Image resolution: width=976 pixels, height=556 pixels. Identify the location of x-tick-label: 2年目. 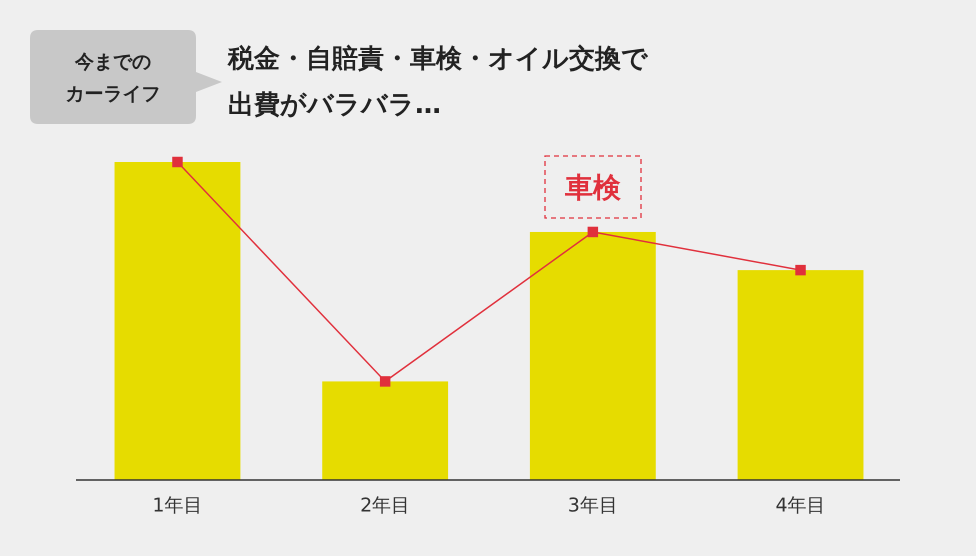
(385, 505).